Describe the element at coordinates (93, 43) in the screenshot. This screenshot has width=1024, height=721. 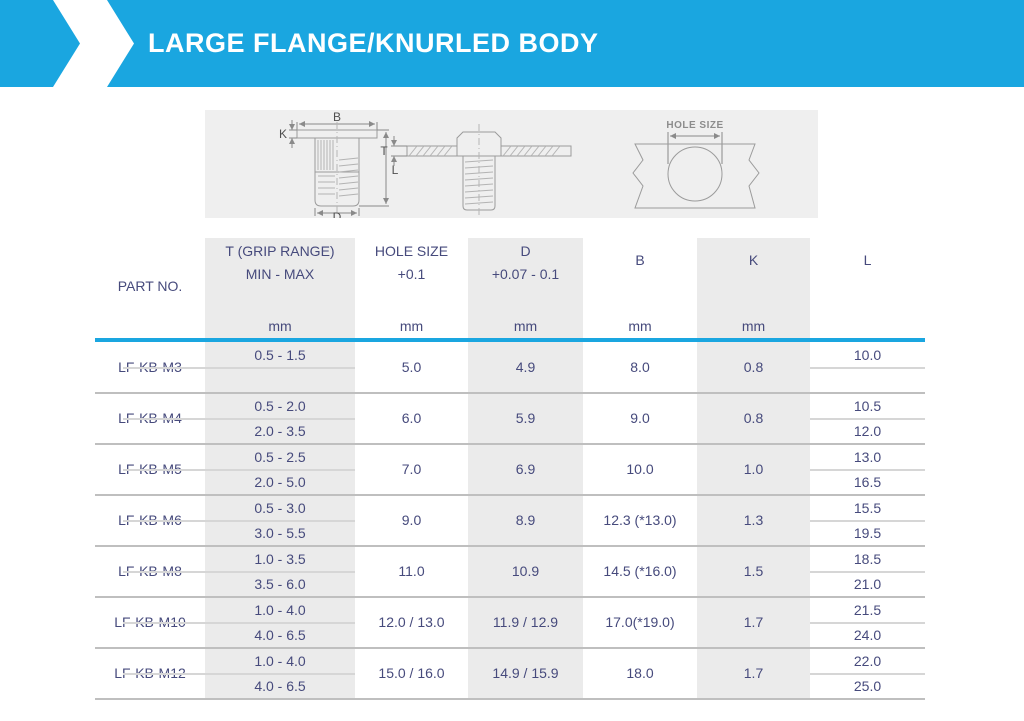
I see `chevron-icon` at that location.